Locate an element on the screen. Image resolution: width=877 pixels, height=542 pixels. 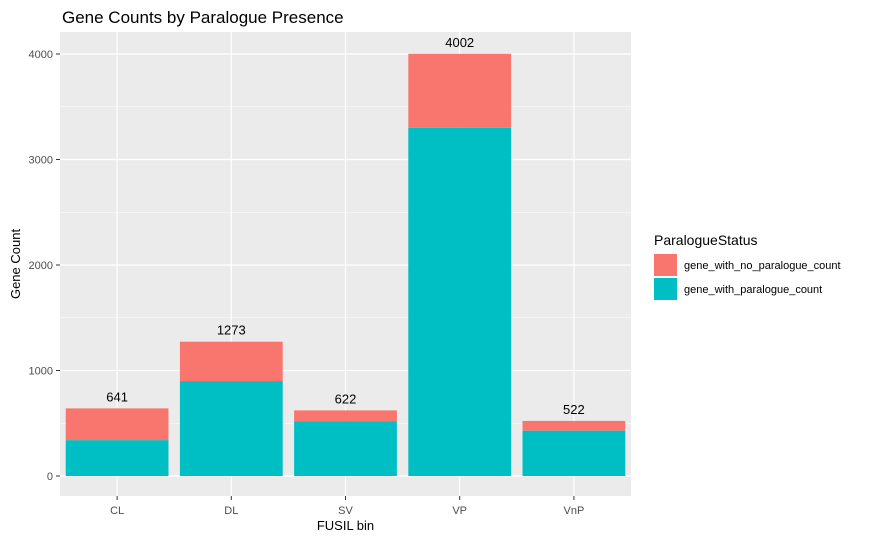
chart-title: Gene Counts by Paralogue Presence is located at coordinates (203, 17).